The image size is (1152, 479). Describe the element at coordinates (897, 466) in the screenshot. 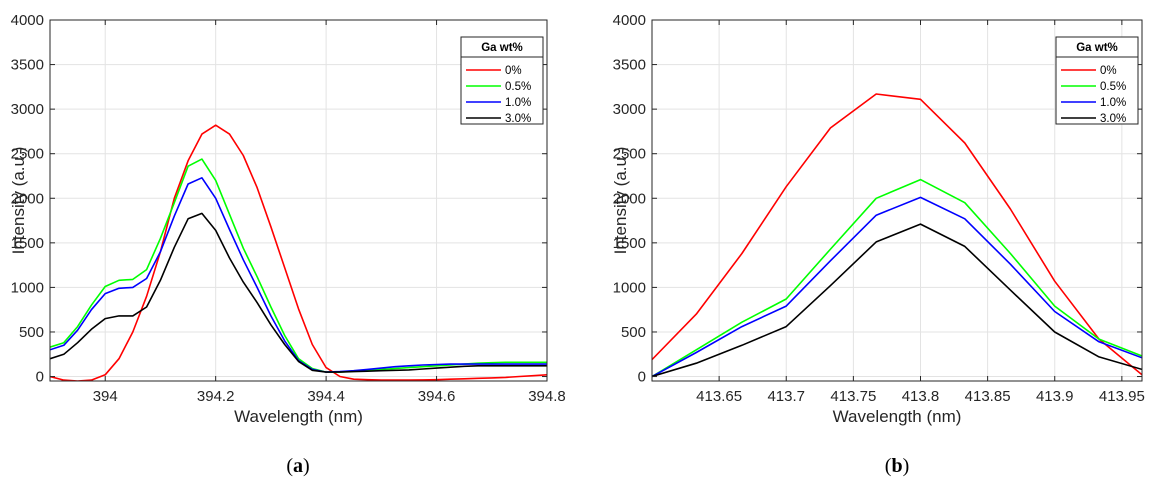

I see `panel-caption: (b)` at that location.